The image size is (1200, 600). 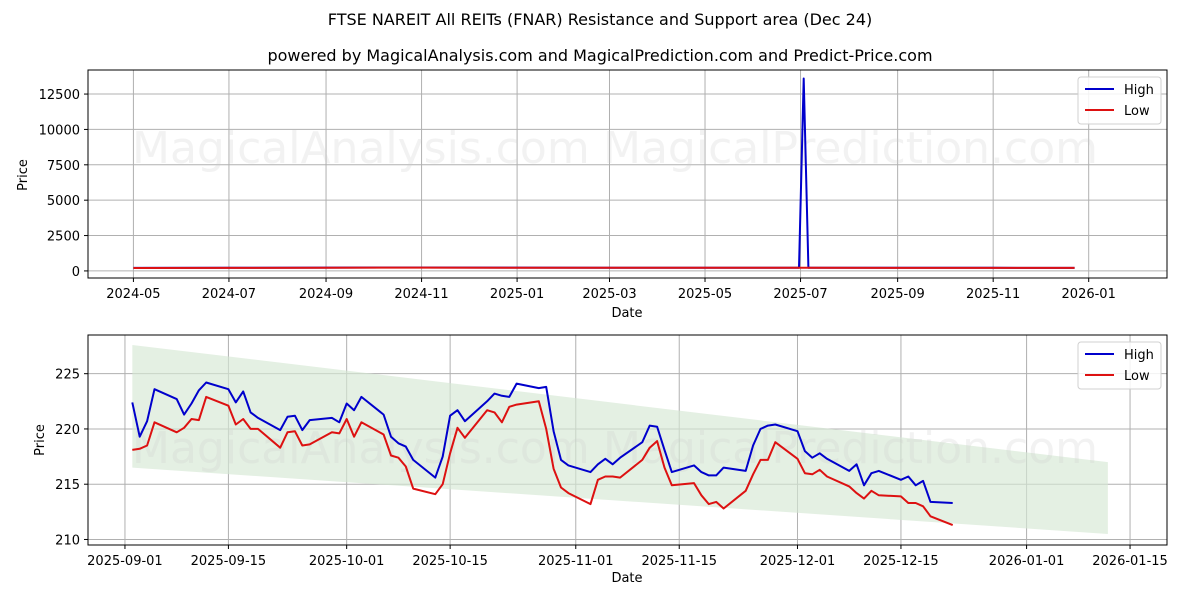 I want to click on x-tick-label: 2026-01-15, so click(x=1130, y=561).